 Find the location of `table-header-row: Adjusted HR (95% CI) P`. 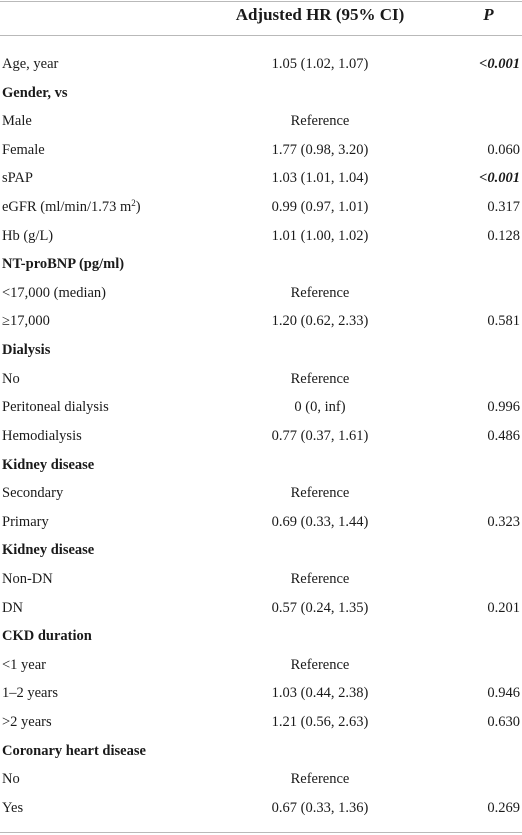

table-header-row: Adjusted HR (95% CI) P is located at coordinates (261, 17).